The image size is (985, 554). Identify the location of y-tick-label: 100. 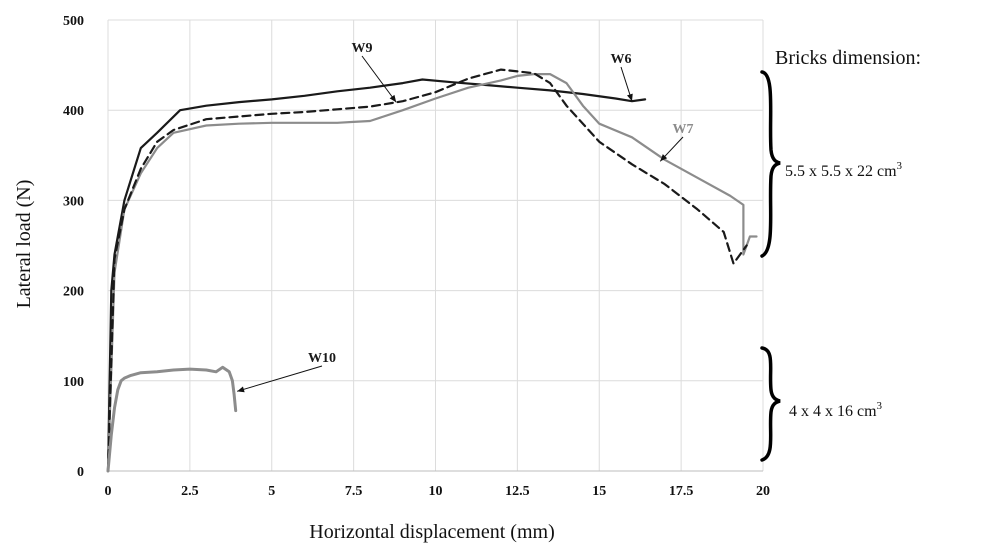
(73, 382).